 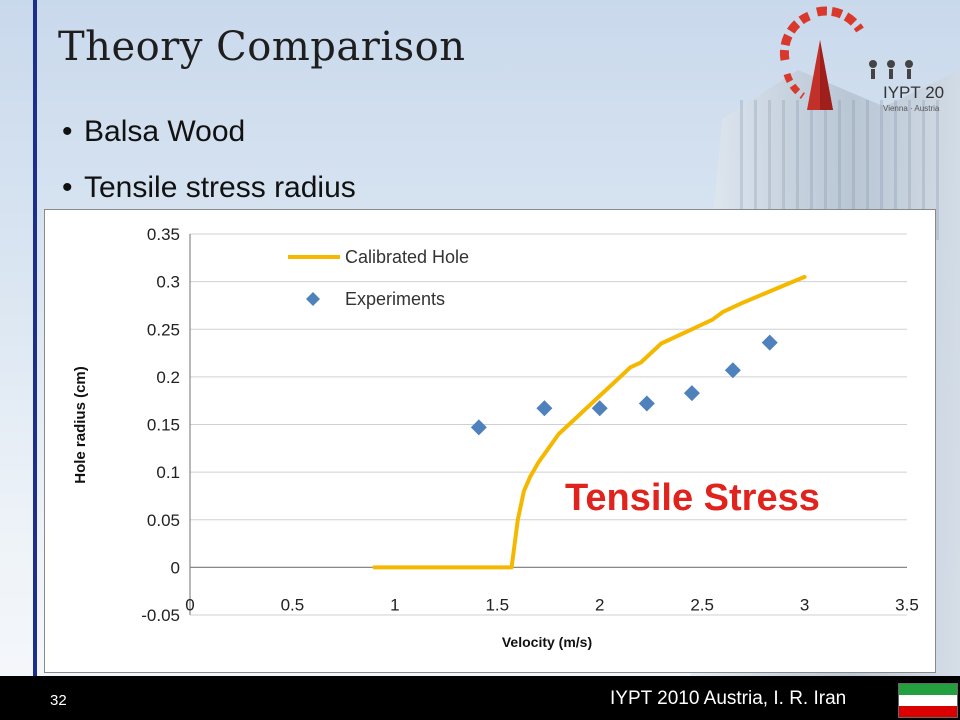 I want to click on bullet-list: • Balsa Wood • Tensile stress radius, so click(x=209, y=160).